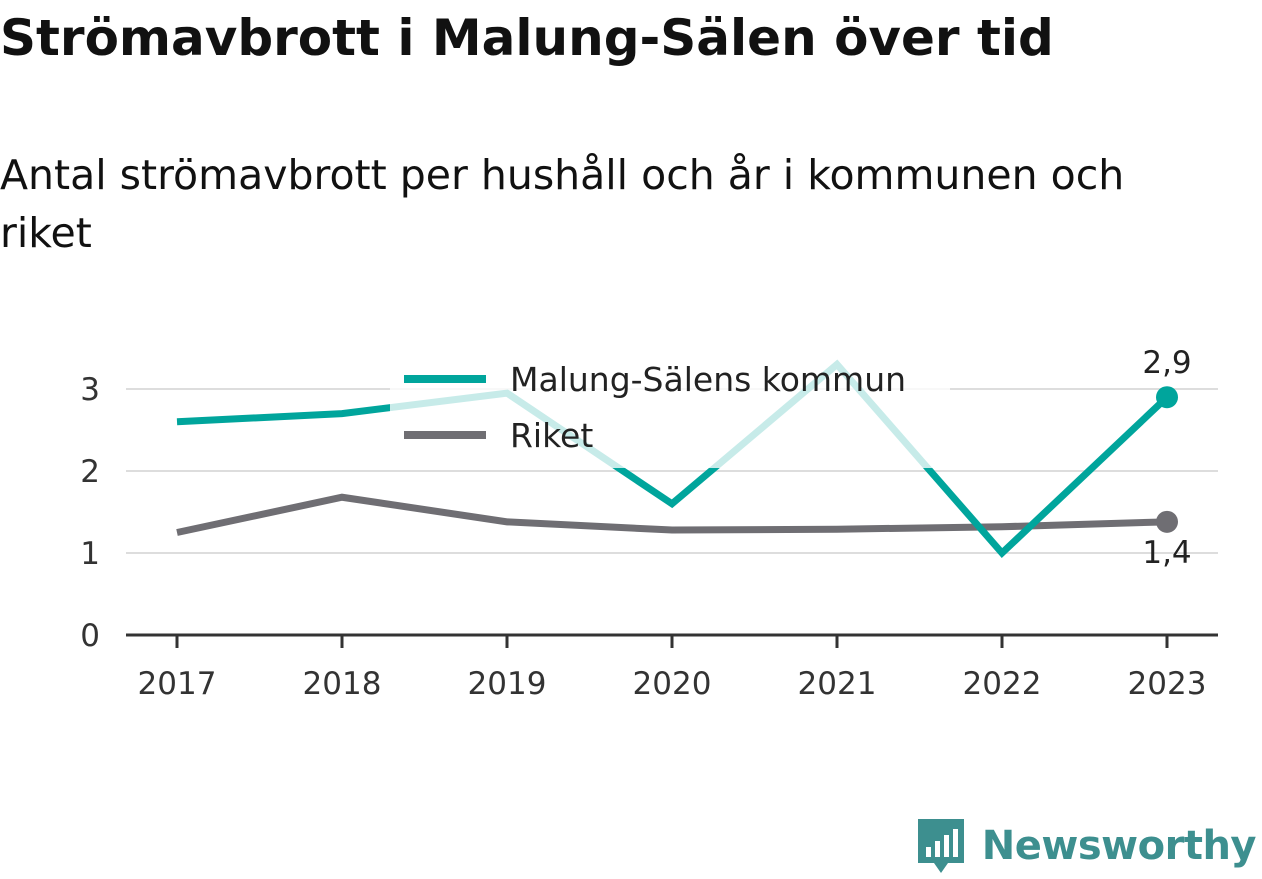 The width and height of the screenshot is (1262, 879). I want to click on x-tick-label: 2017, so click(177, 684).